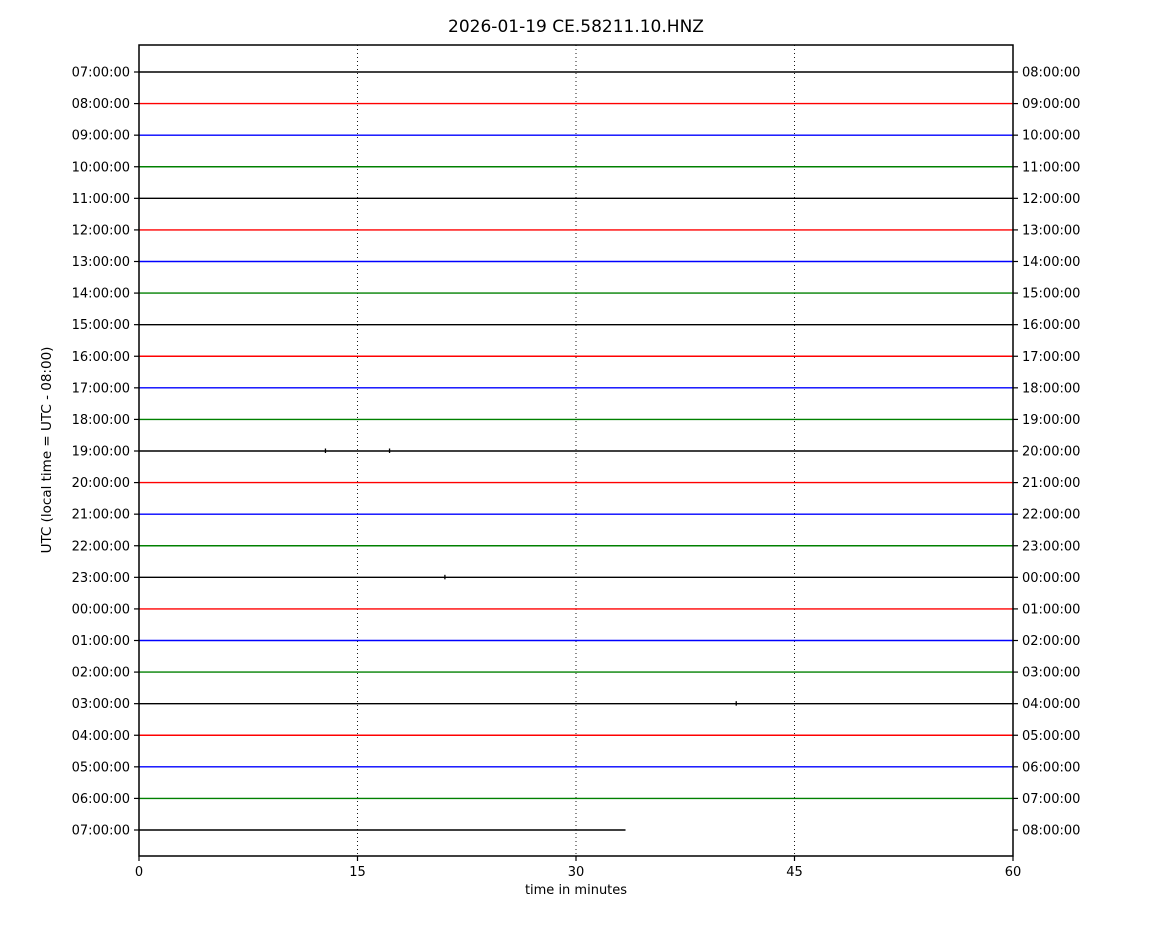 Image resolution: width=1150 pixels, height=950 pixels. What do you see at coordinates (101, 452) in the screenshot?
I see `utc-time-label: 19:00:00` at bounding box center [101, 452].